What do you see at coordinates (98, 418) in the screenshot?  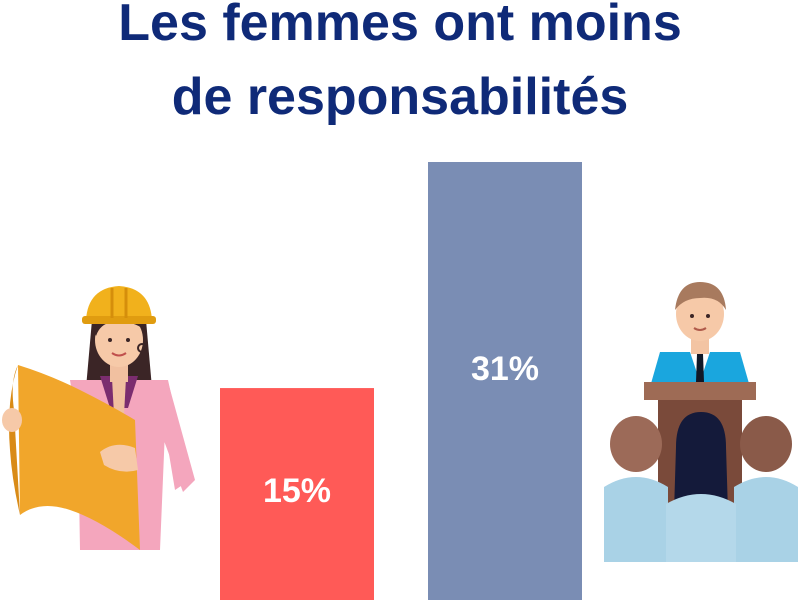 I see `woman-engineer-icon` at bounding box center [98, 418].